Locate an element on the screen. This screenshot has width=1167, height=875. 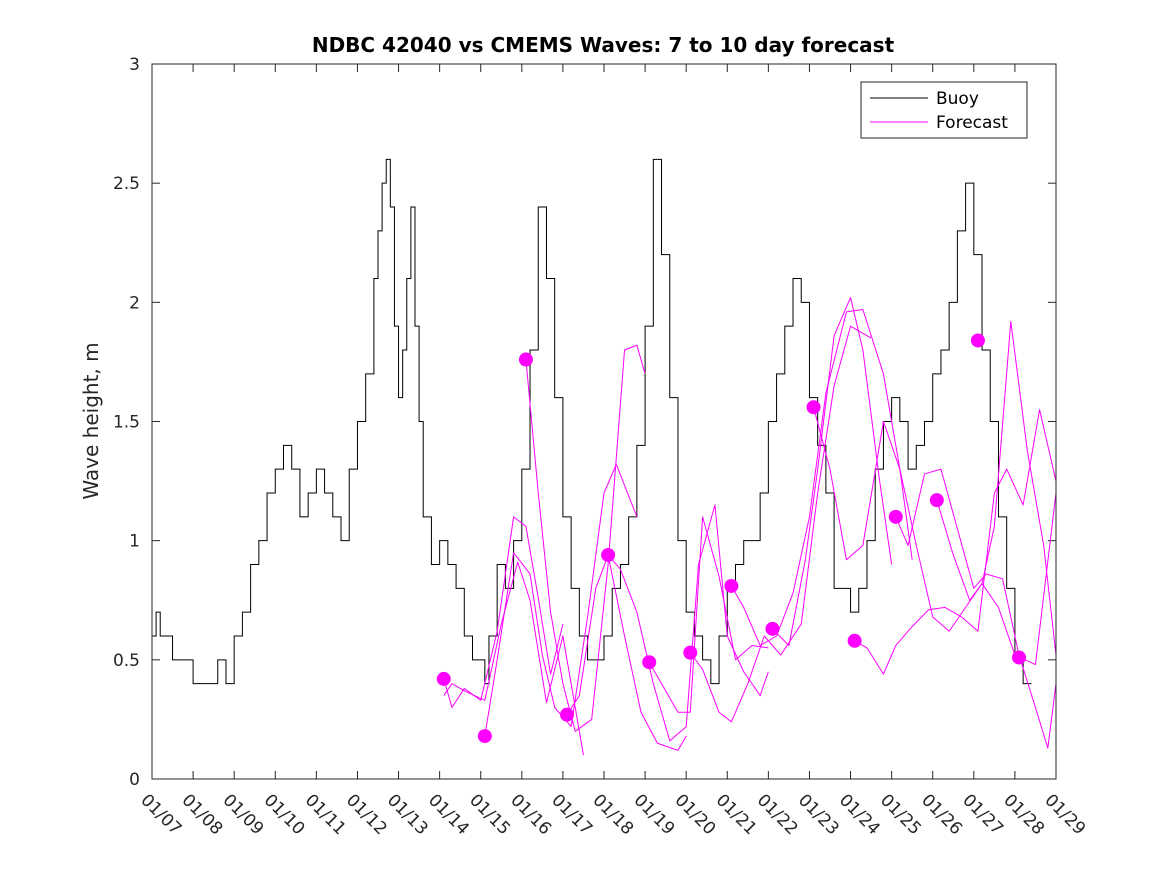
y-tick-label: 1.5 is located at coordinates (126, 423).